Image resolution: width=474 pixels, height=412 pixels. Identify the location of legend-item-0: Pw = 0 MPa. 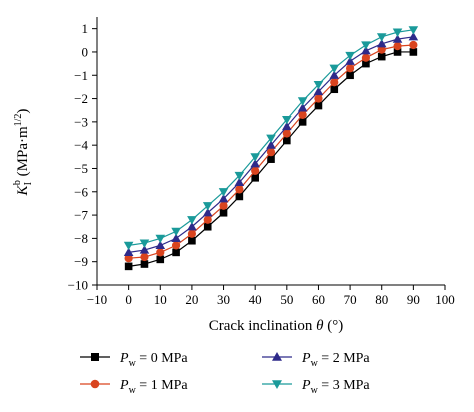
(134, 360).